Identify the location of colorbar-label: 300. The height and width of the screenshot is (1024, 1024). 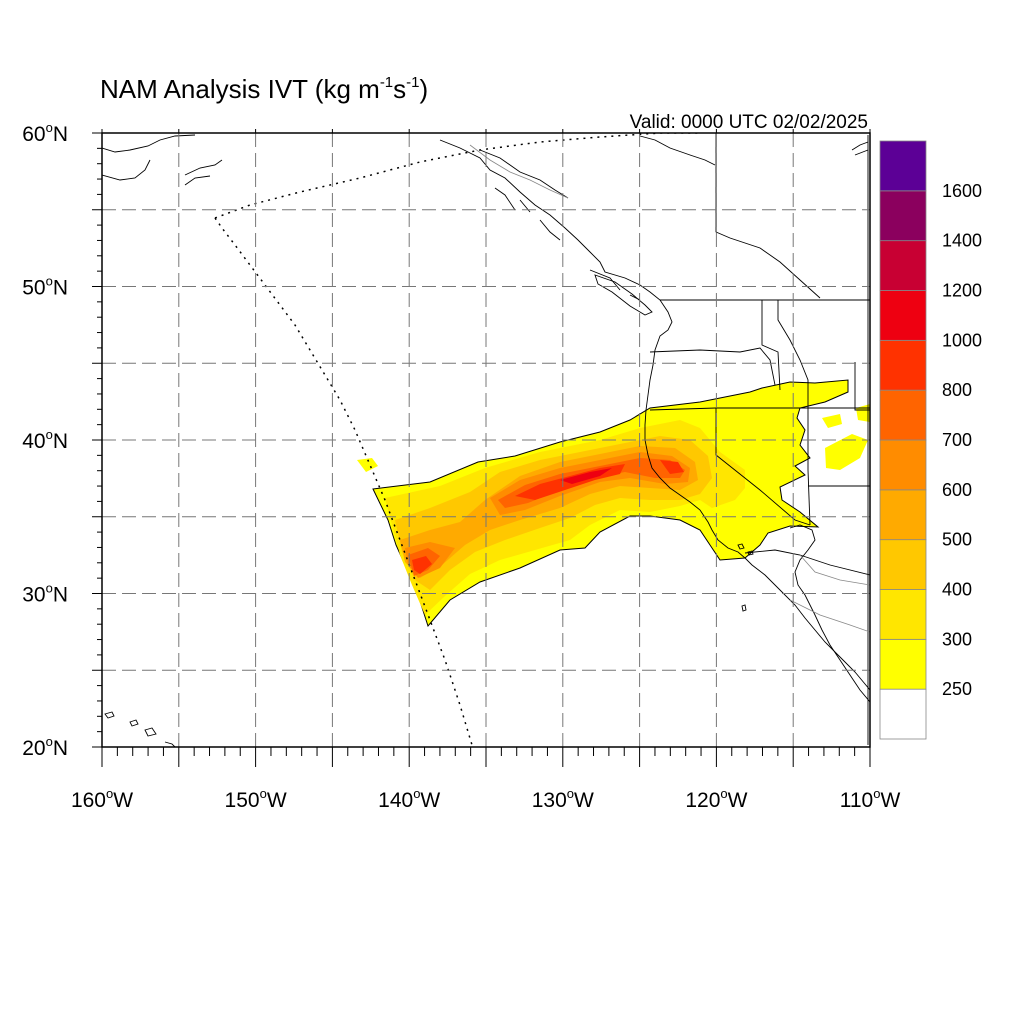
(957, 639).